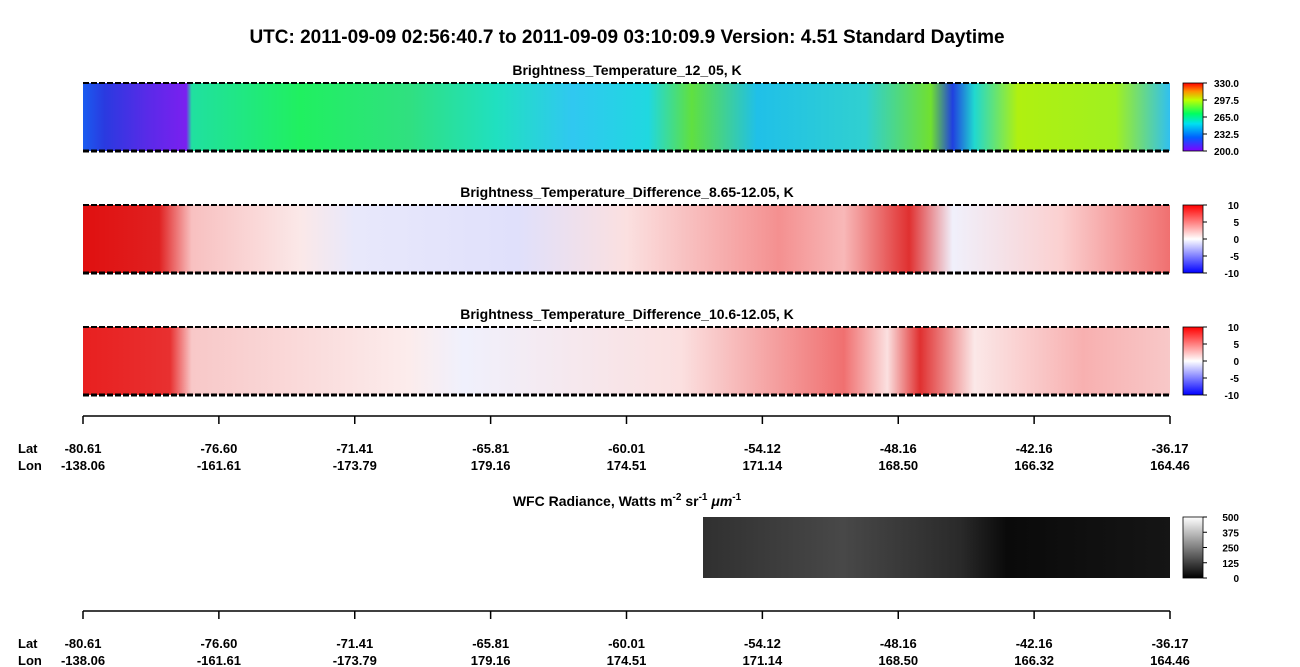 The height and width of the screenshot is (667, 1300). What do you see at coordinates (1226, 152) in the screenshot?
I see `colorbar-label: 200.0` at bounding box center [1226, 152].